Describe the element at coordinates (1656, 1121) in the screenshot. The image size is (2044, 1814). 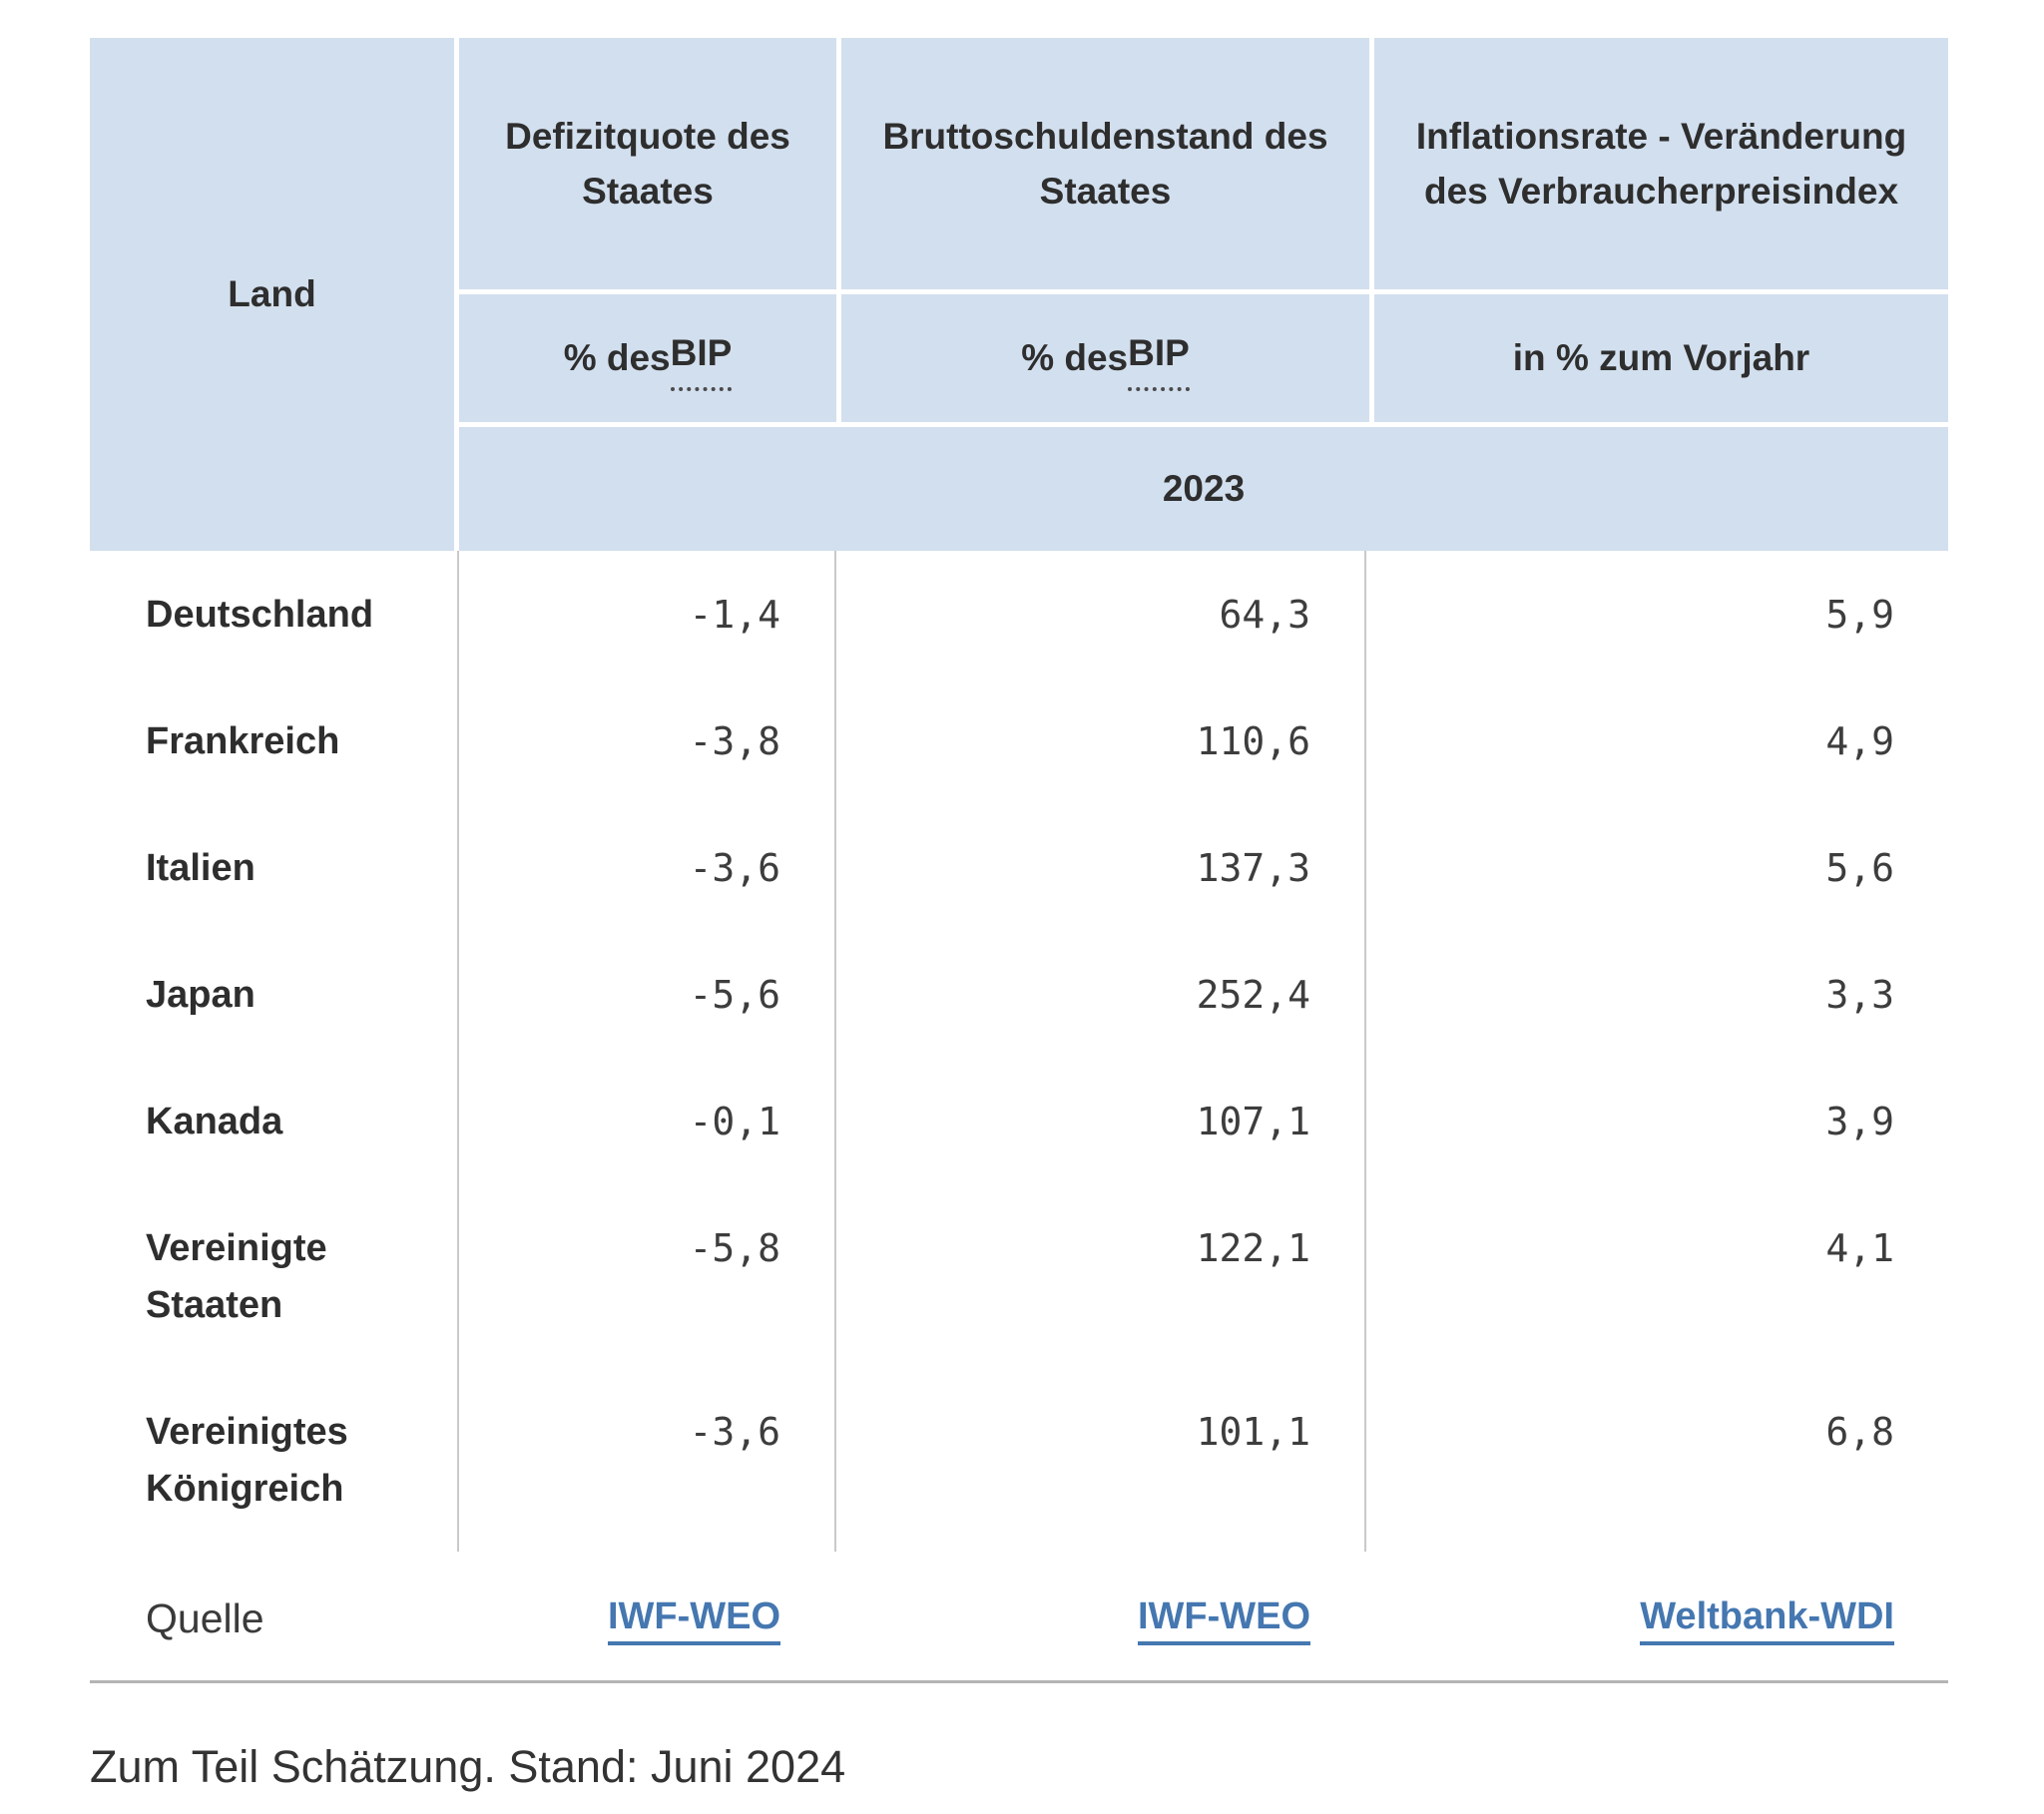
I see `inflationsrate-value: 3,9` at that location.